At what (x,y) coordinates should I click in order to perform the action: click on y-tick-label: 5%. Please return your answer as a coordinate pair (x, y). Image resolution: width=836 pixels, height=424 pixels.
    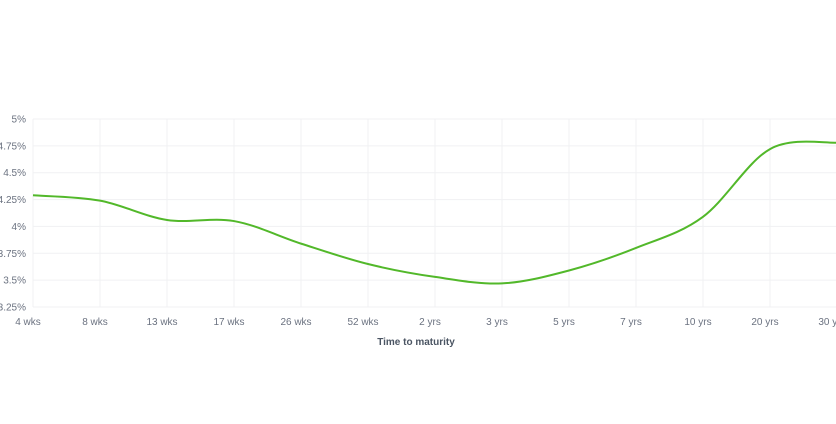
    Looking at the image, I should click on (19, 120).